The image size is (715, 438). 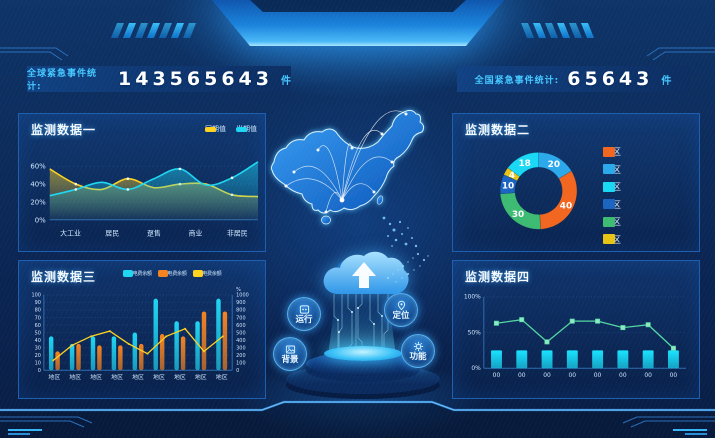 I want to click on national-counter-bar: 全国紧急事件统计: 65643 件, so click(x=573, y=79).